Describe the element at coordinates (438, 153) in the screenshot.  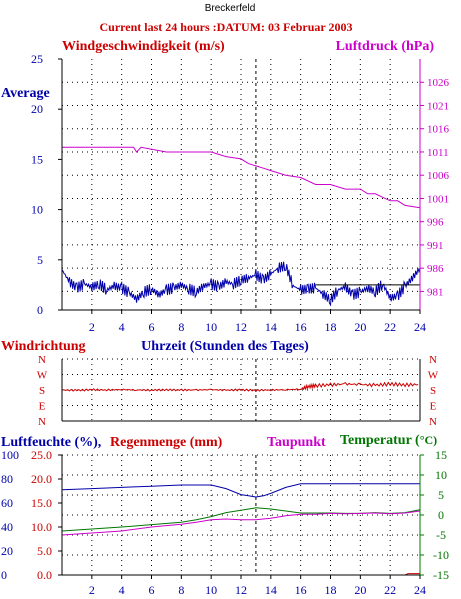
I see `pressure-tick-label: 1011` at that location.